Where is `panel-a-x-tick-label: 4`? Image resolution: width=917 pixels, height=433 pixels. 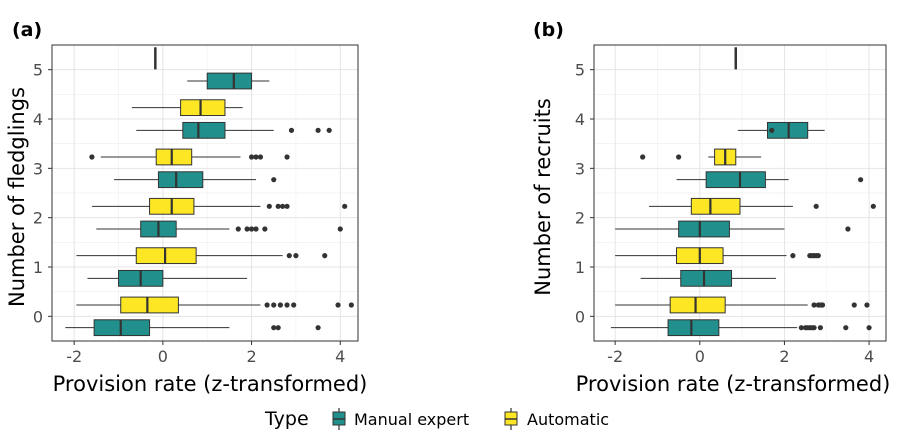
panel-a-x-tick-label: 4 is located at coordinates (340, 356).